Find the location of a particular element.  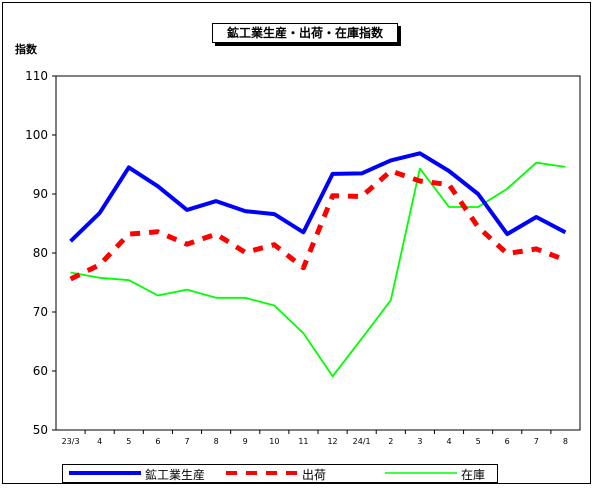

legend-label-production: 鉱工業生産 is located at coordinates (175, 475).